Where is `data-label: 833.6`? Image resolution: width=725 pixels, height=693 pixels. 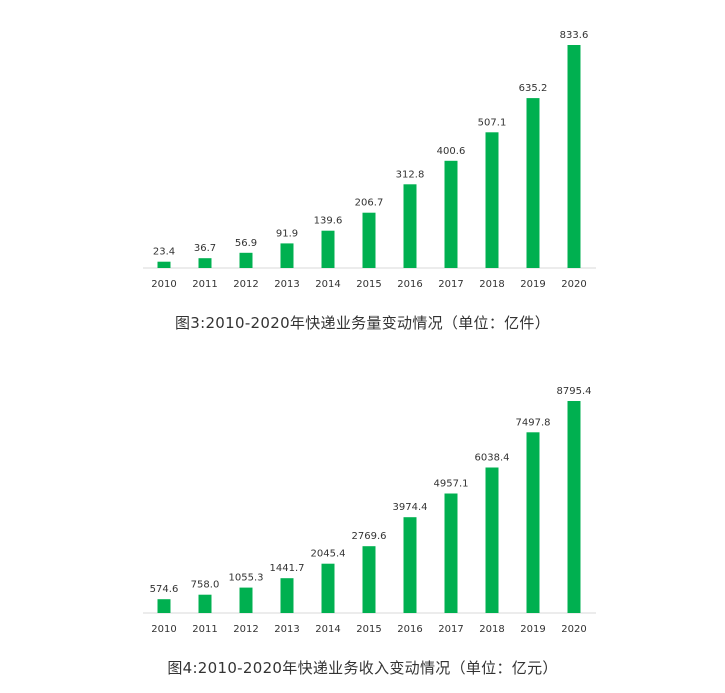 data-label: 833.6 is located at coordinates (574, 35).